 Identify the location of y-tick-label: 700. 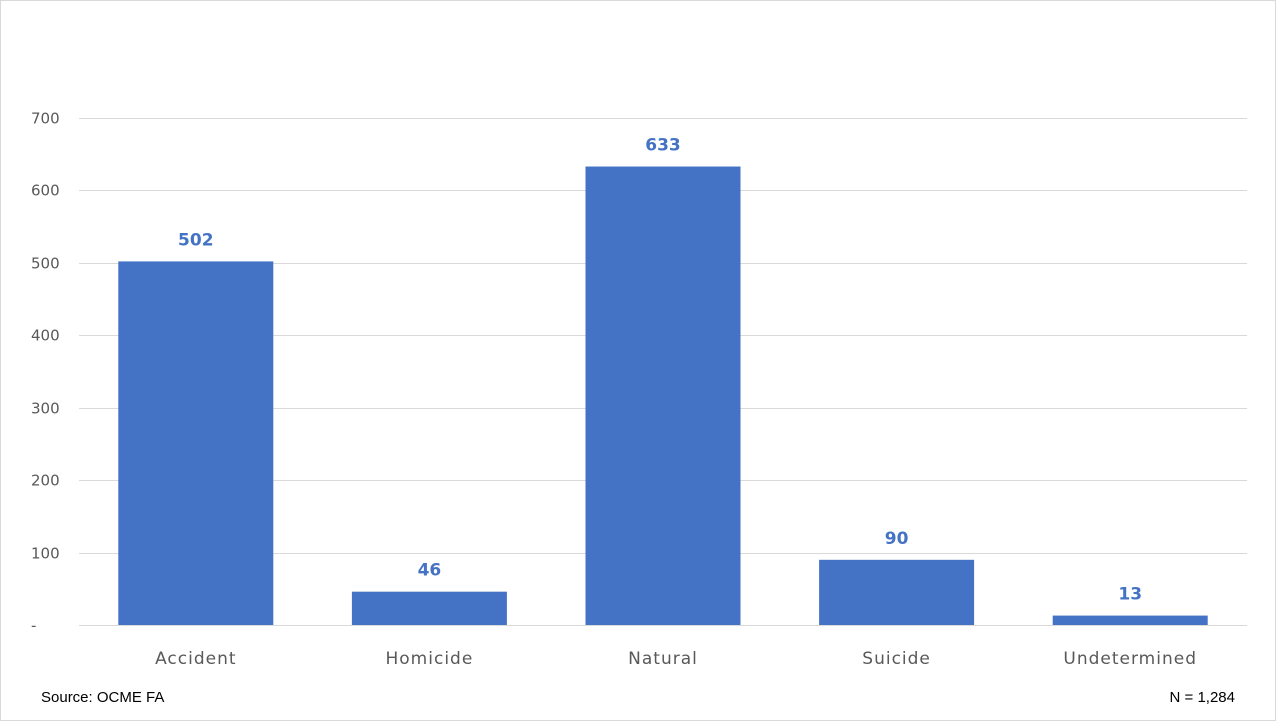
(45, 119).